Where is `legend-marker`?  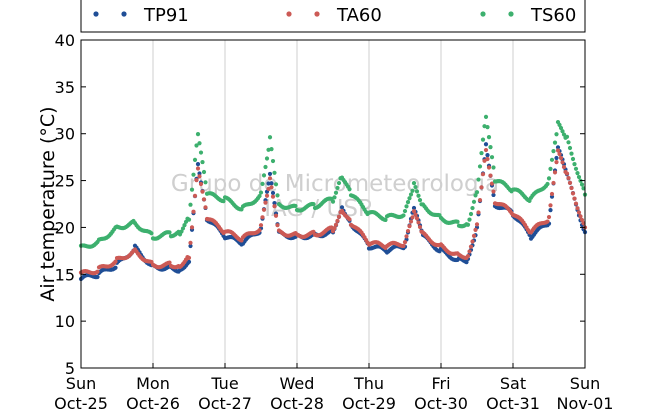 legend-marker is located at coordinates (317, 14).